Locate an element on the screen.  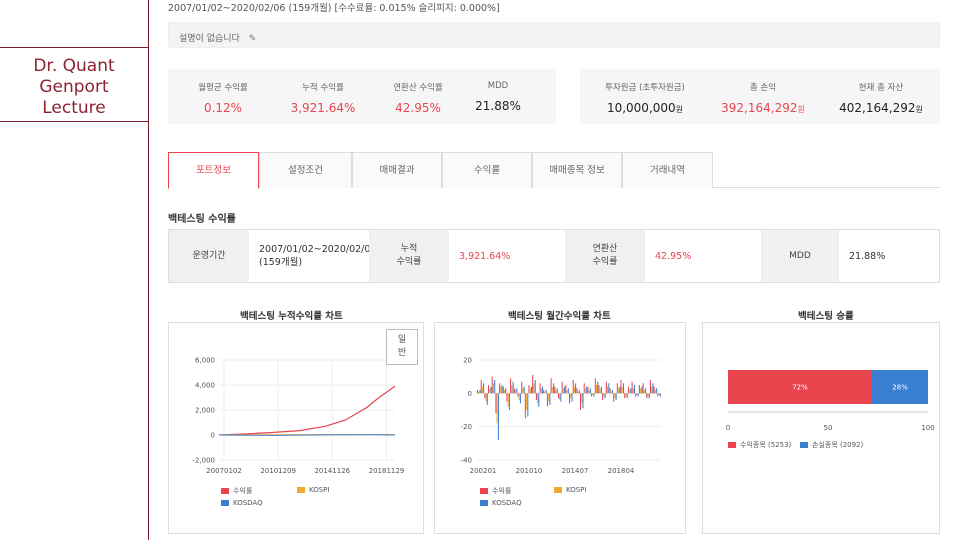
pencil-icon: ✎ is located at coordinates (252, 39).